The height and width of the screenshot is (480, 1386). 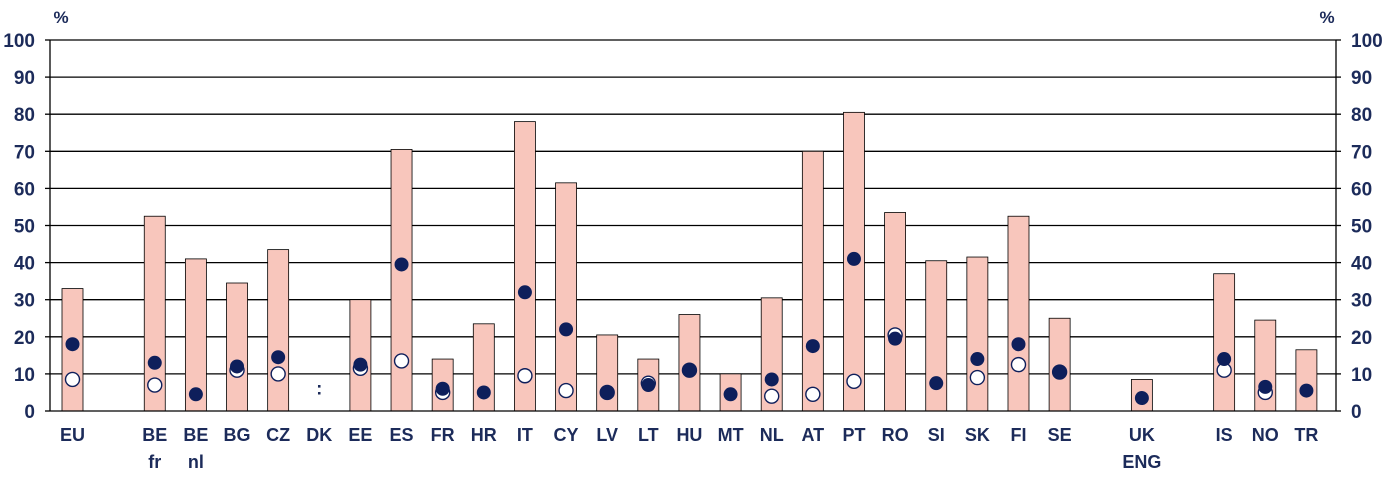 I want to click on x-category-label: FI, so click(x=1018, y=435).